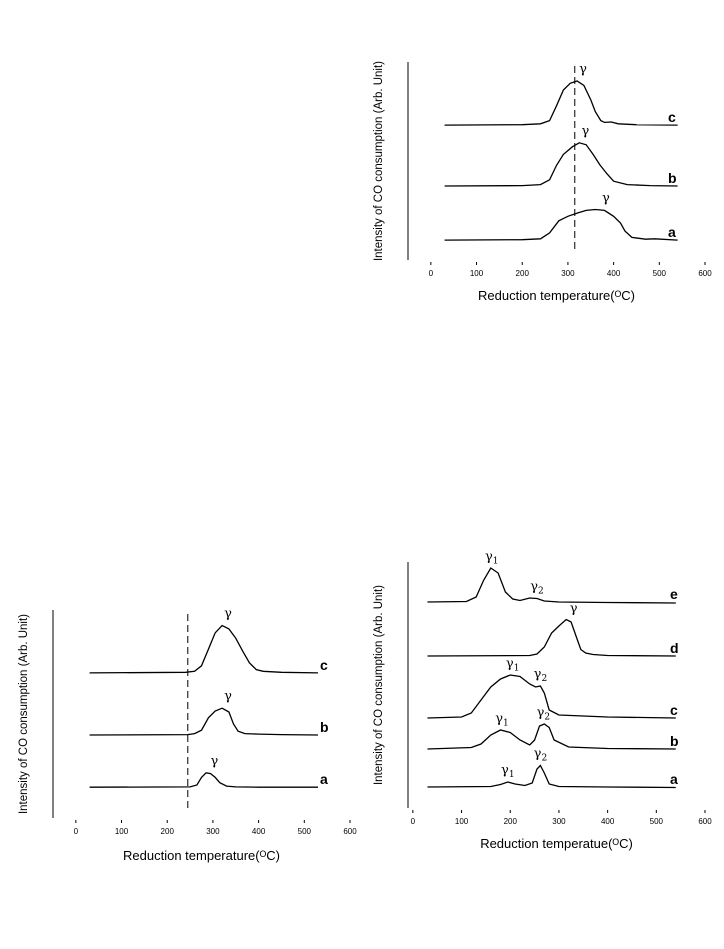 This screenshot has height=949, width=724. I want to click on series-line-e, so click(551, 585).